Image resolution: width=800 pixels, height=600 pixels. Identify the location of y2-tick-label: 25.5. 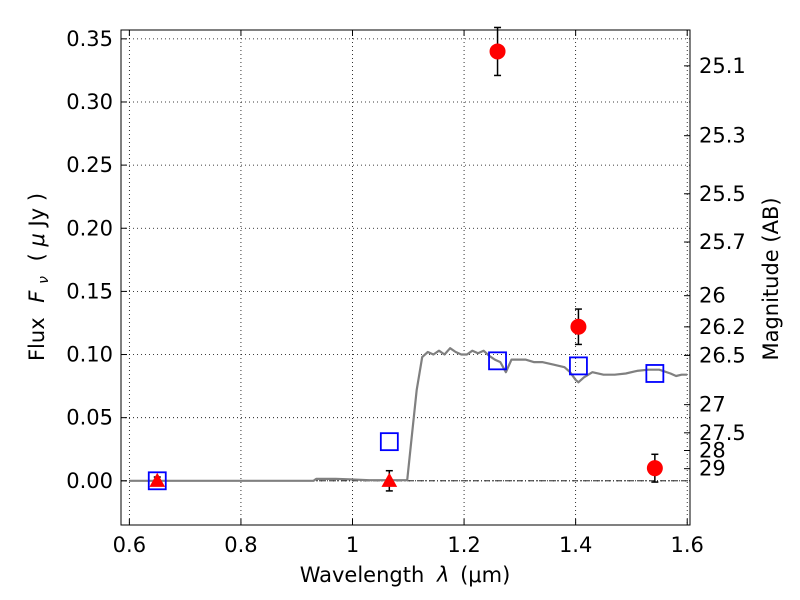
(722, 194).